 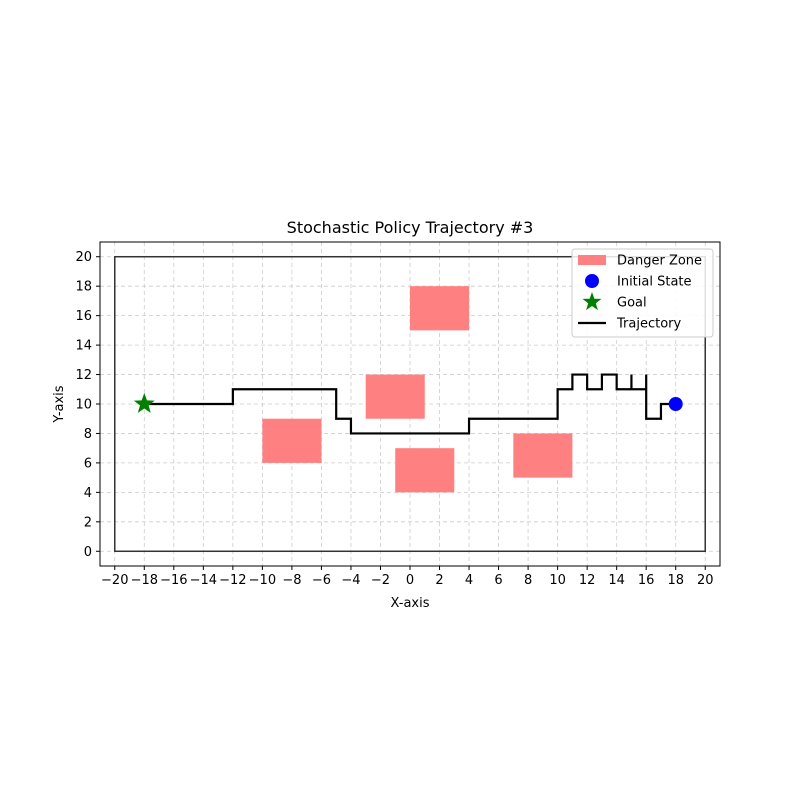 I want to click on legend-label-trajectory: Trajectory, so click(x=648, y=324).